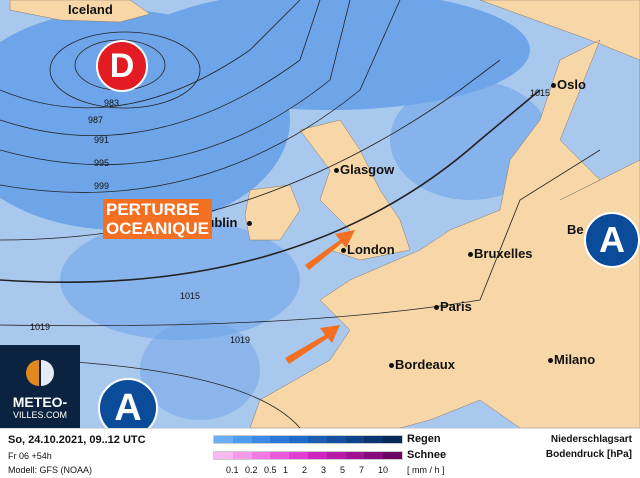  What do you see at coordinates (575, 229) in the screenshot?
I see `city-label: Be` at bounding box center [575, 229].